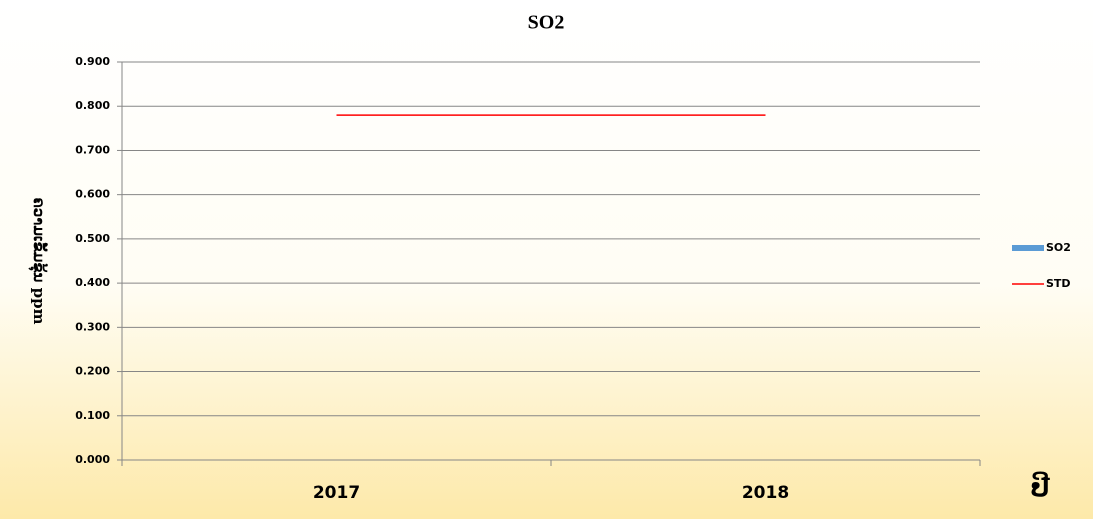  Describe the element at coordinates (1058, 247) in the screenshot. I see `legend-label: SO2` at that location.